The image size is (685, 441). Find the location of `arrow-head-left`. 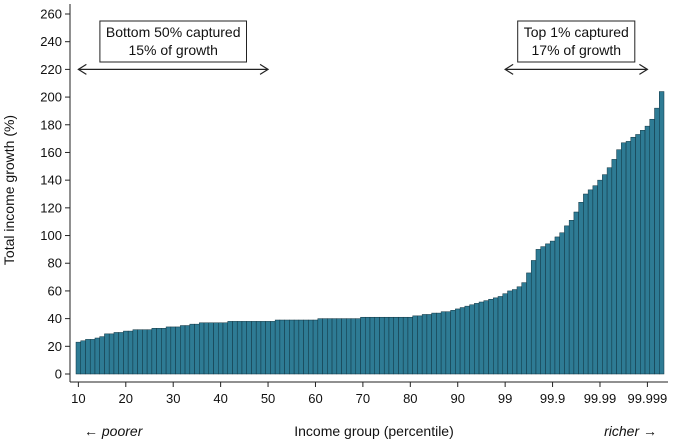

arrow-head-left is located at coordinates (509, 69).